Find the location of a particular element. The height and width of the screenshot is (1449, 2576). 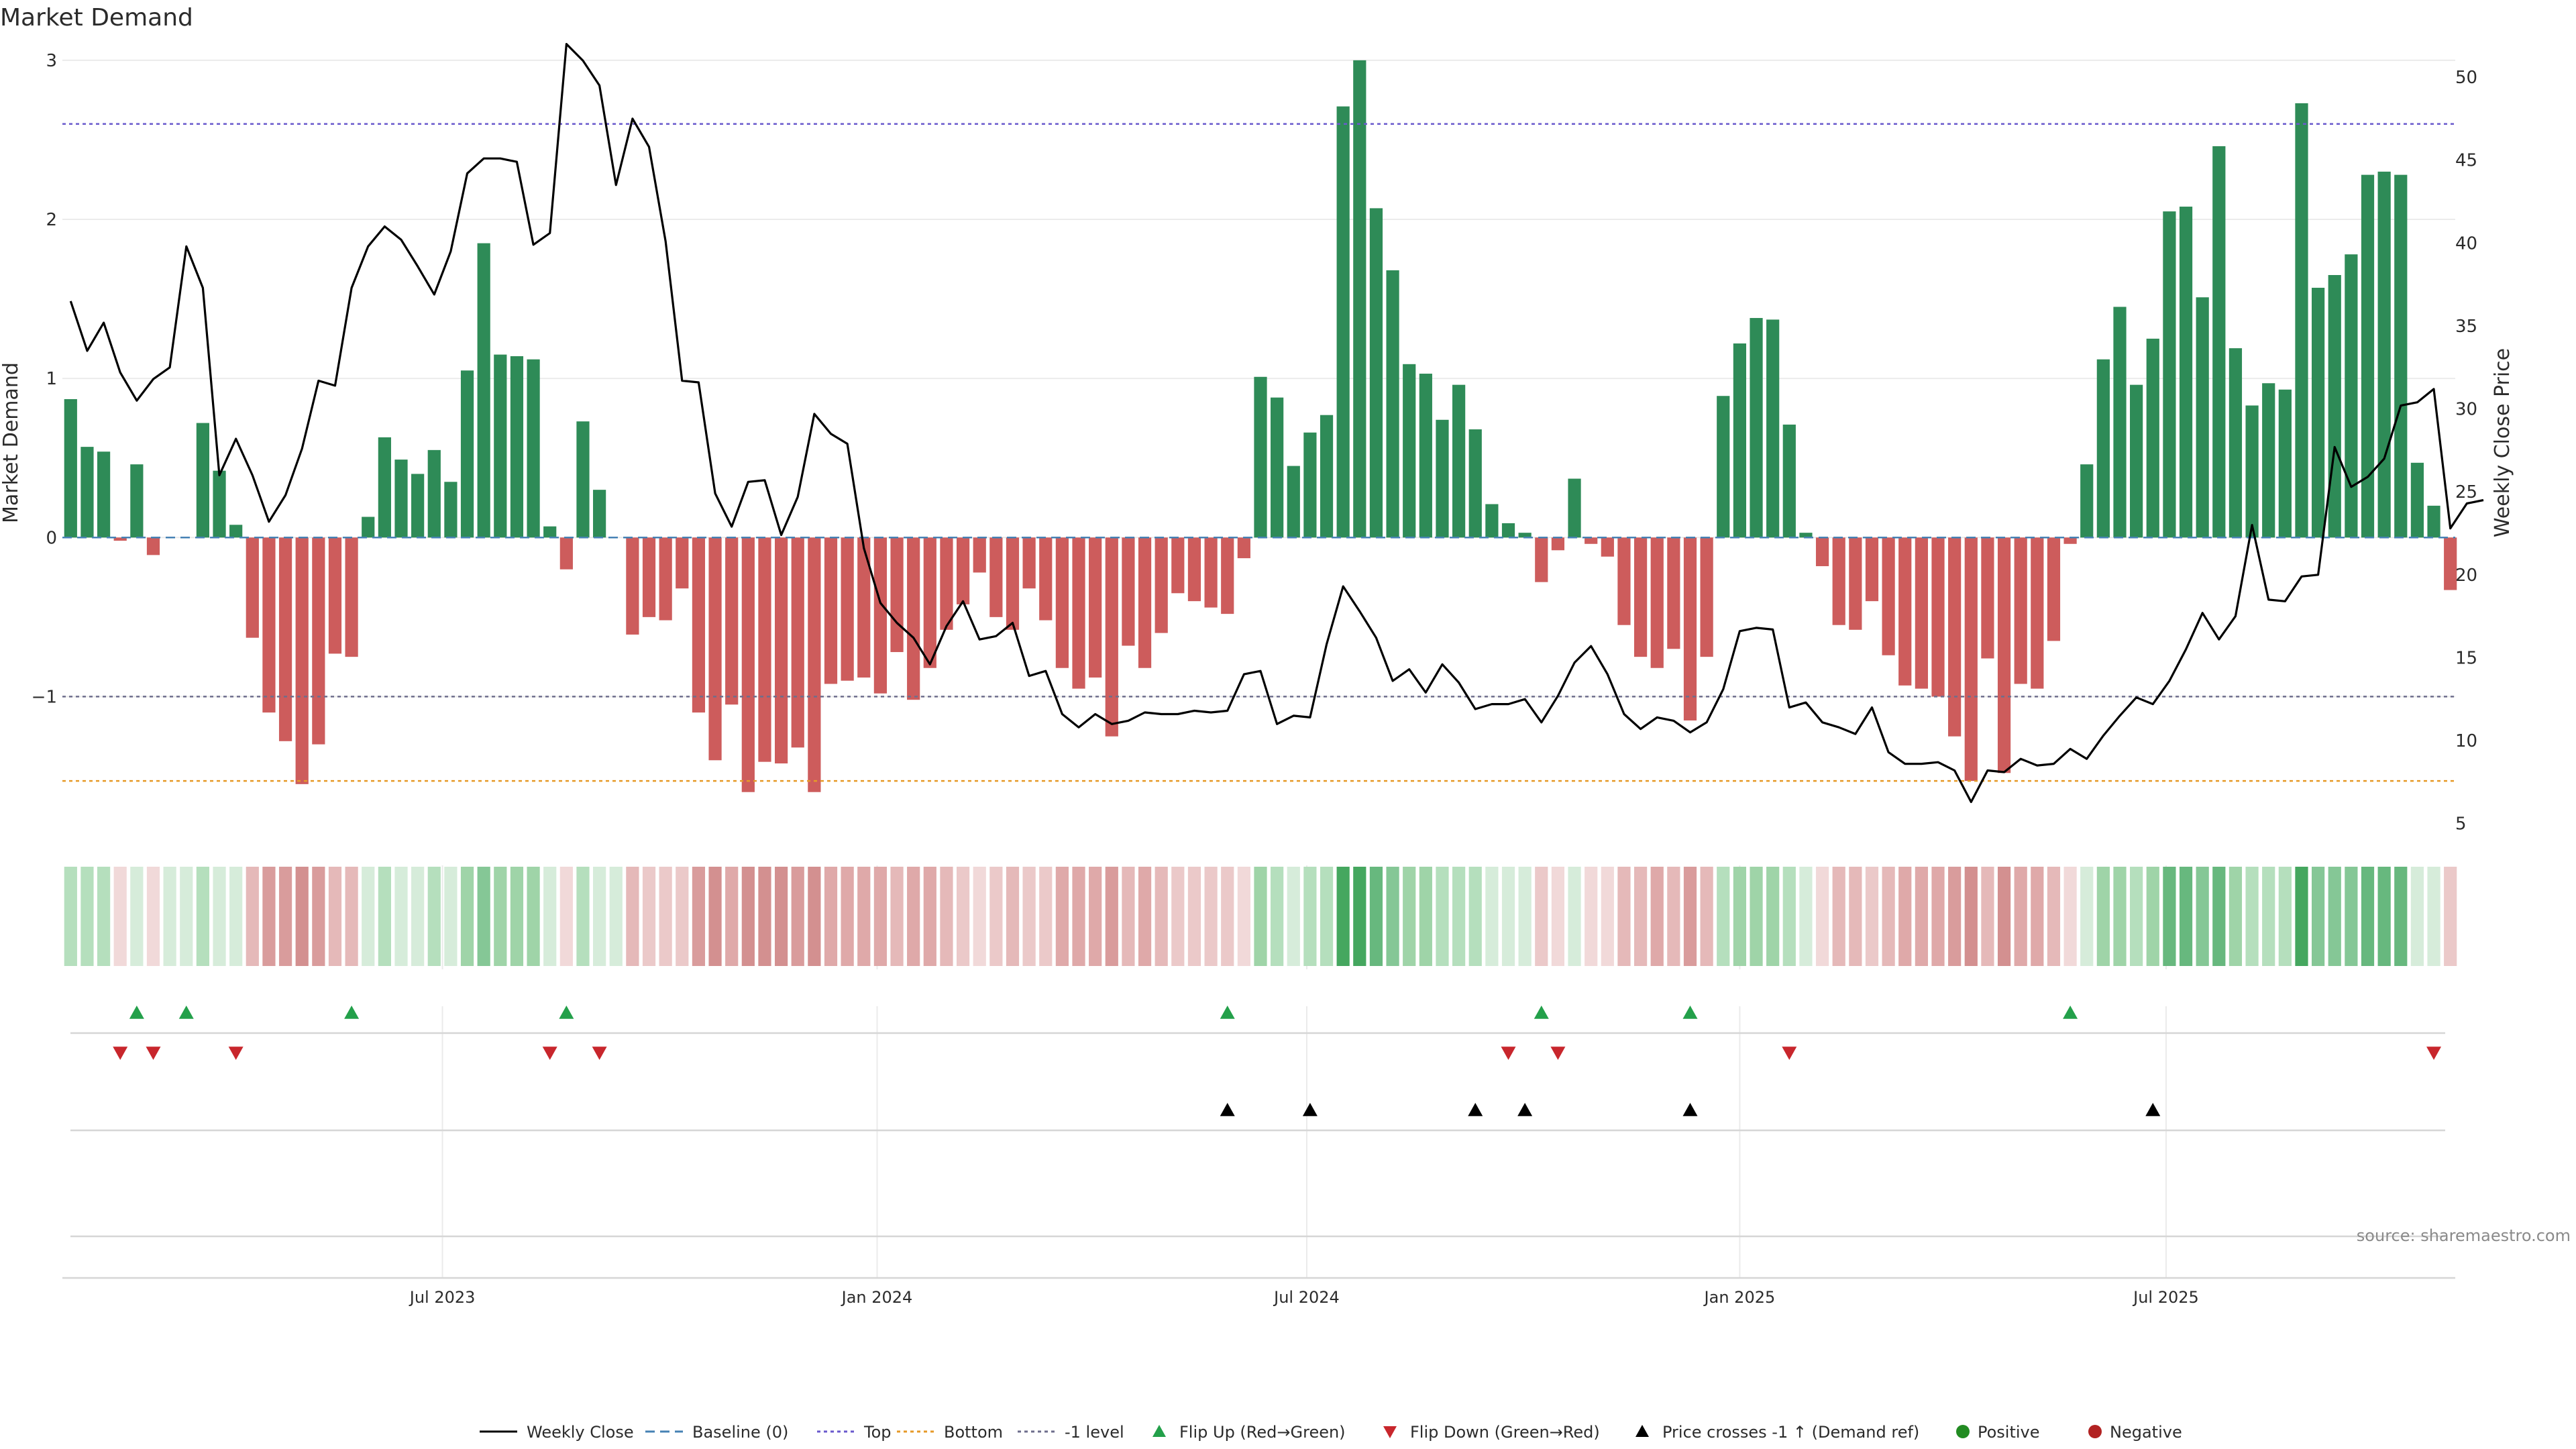

legend-item: Weekly Close is located at coordinates (557, 1432).